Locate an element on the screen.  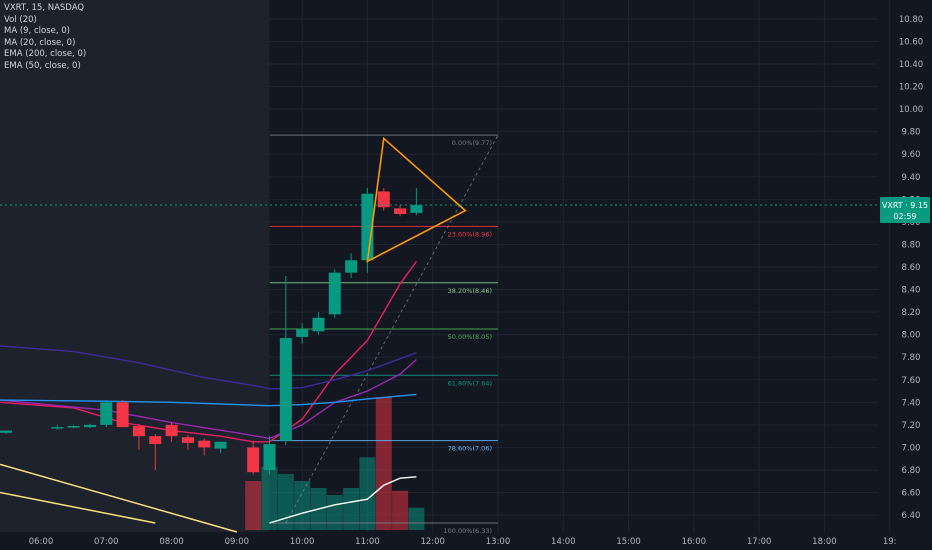
x-tick-label-2: 08:00 is located at coordinates (171, 542).